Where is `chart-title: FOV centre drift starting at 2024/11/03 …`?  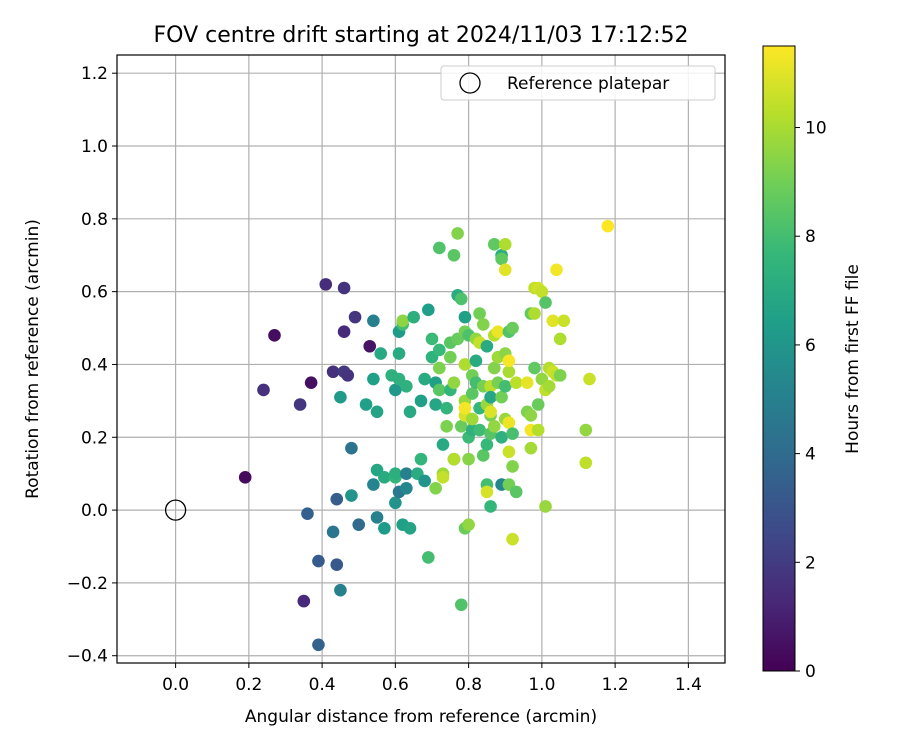 chart-title: FOV centre drift starting at 2024/11/03 … is located at coordinates (421, 35).